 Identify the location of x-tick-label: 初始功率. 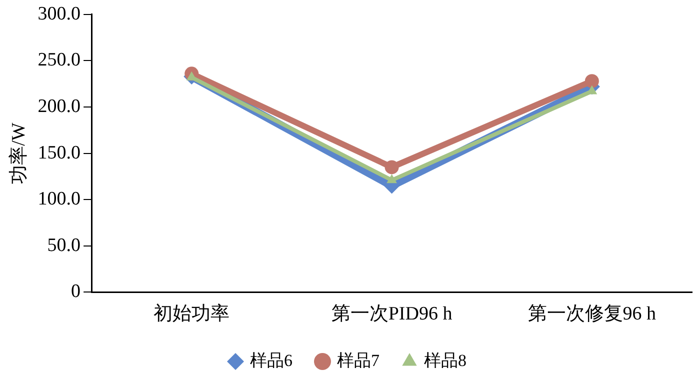
(192, 313).